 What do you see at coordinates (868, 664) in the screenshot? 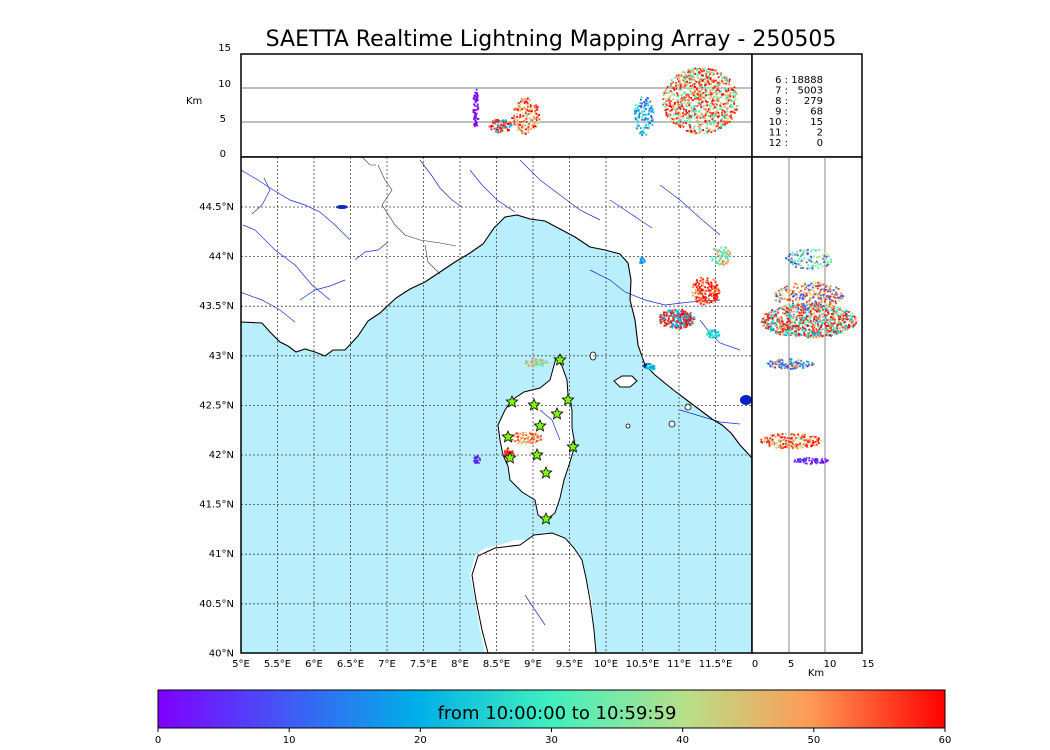
I see `side-xtick-15: 15` at bounding box center [868, 664].